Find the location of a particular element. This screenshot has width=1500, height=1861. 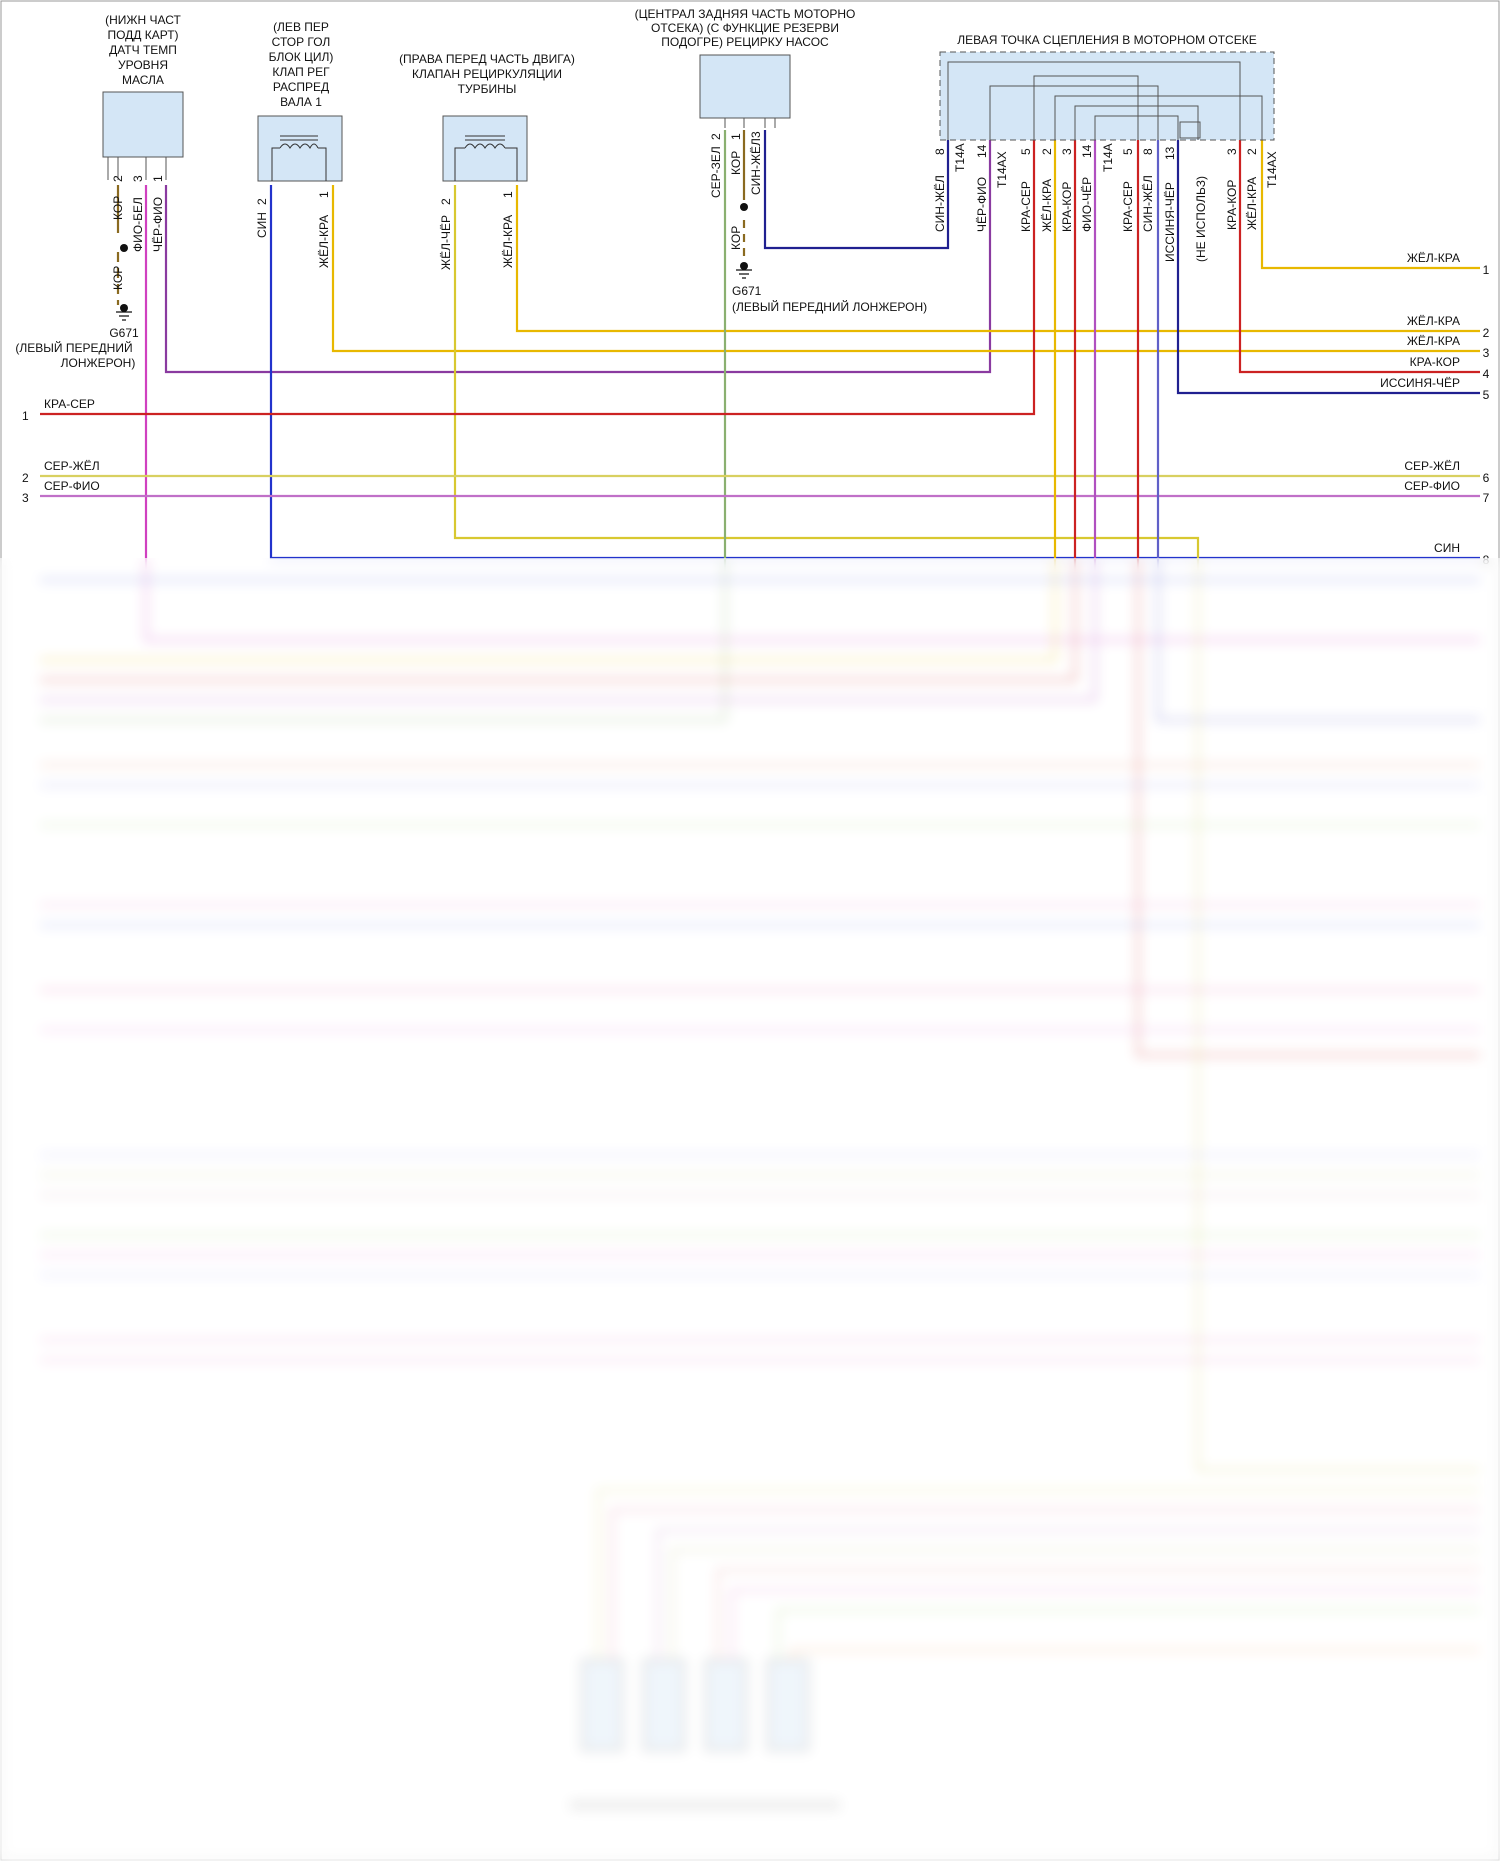

cam-pin-2: 2 is located at coordinates (262, 201).